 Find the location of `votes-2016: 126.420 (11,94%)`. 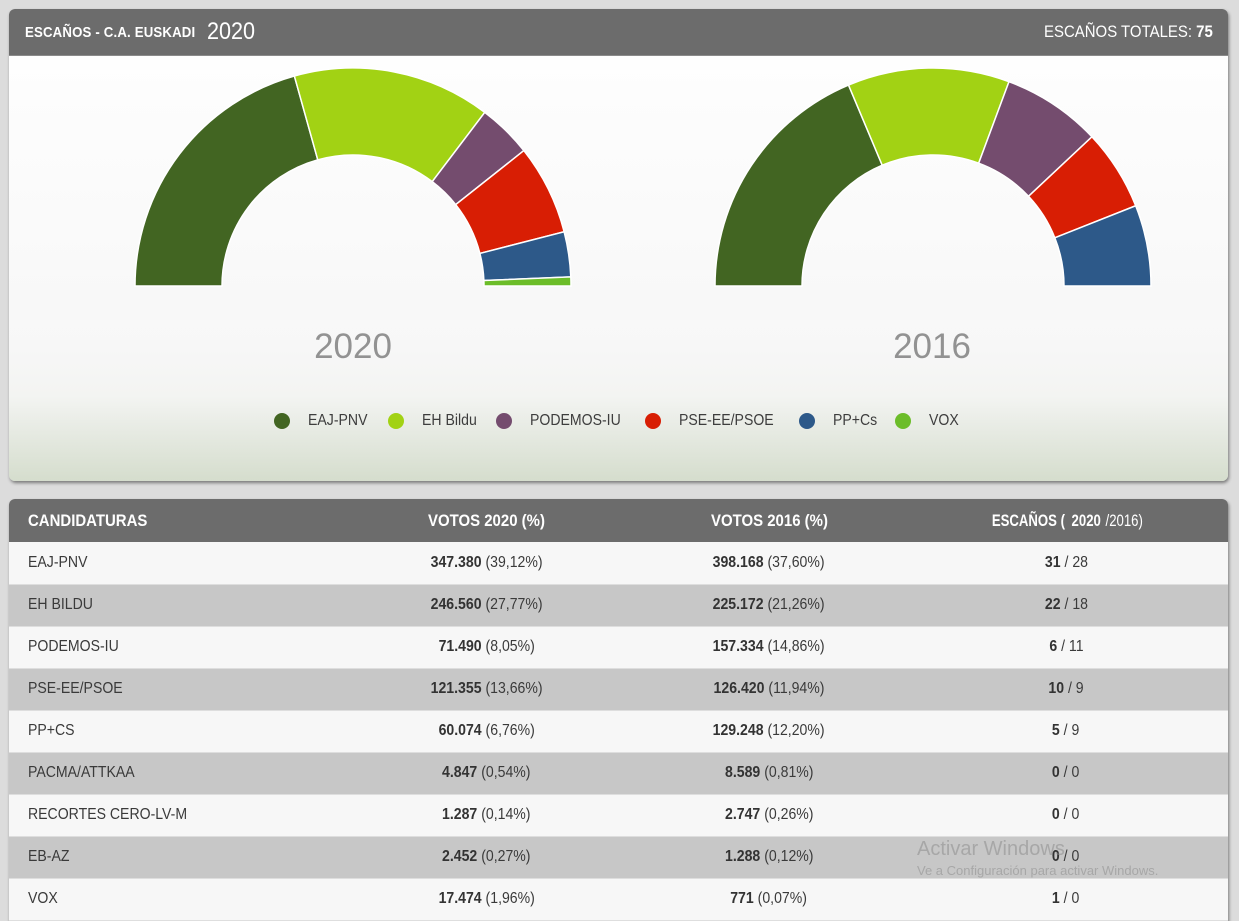

votes-2016: 126.420 (11,94%) is located at coordinates (769, 689).